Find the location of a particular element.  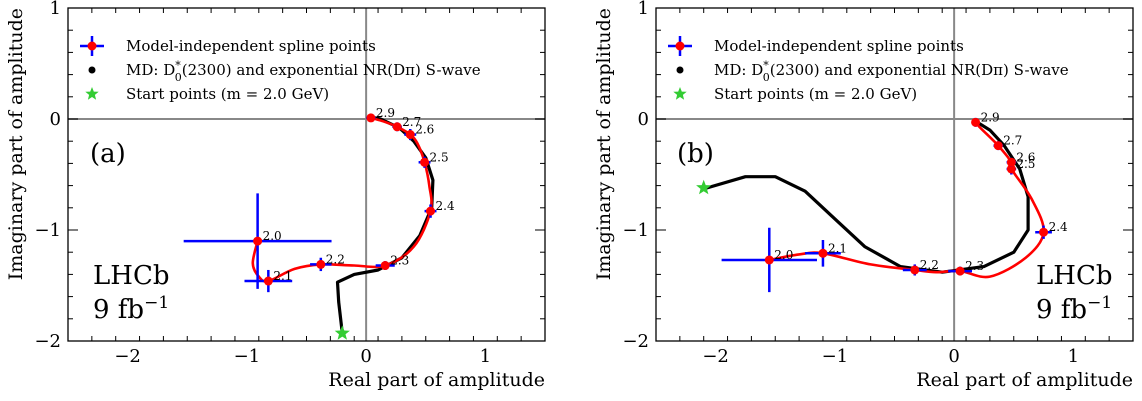

panel-tag: (b) is located at coordinates (695, 154).